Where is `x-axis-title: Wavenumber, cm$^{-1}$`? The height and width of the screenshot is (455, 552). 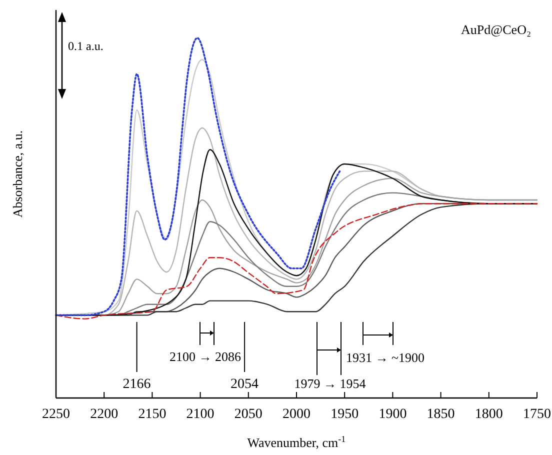 x-axis-title: Wavenumber, cm$^{-1}$ is located at coordinates (296, 442).